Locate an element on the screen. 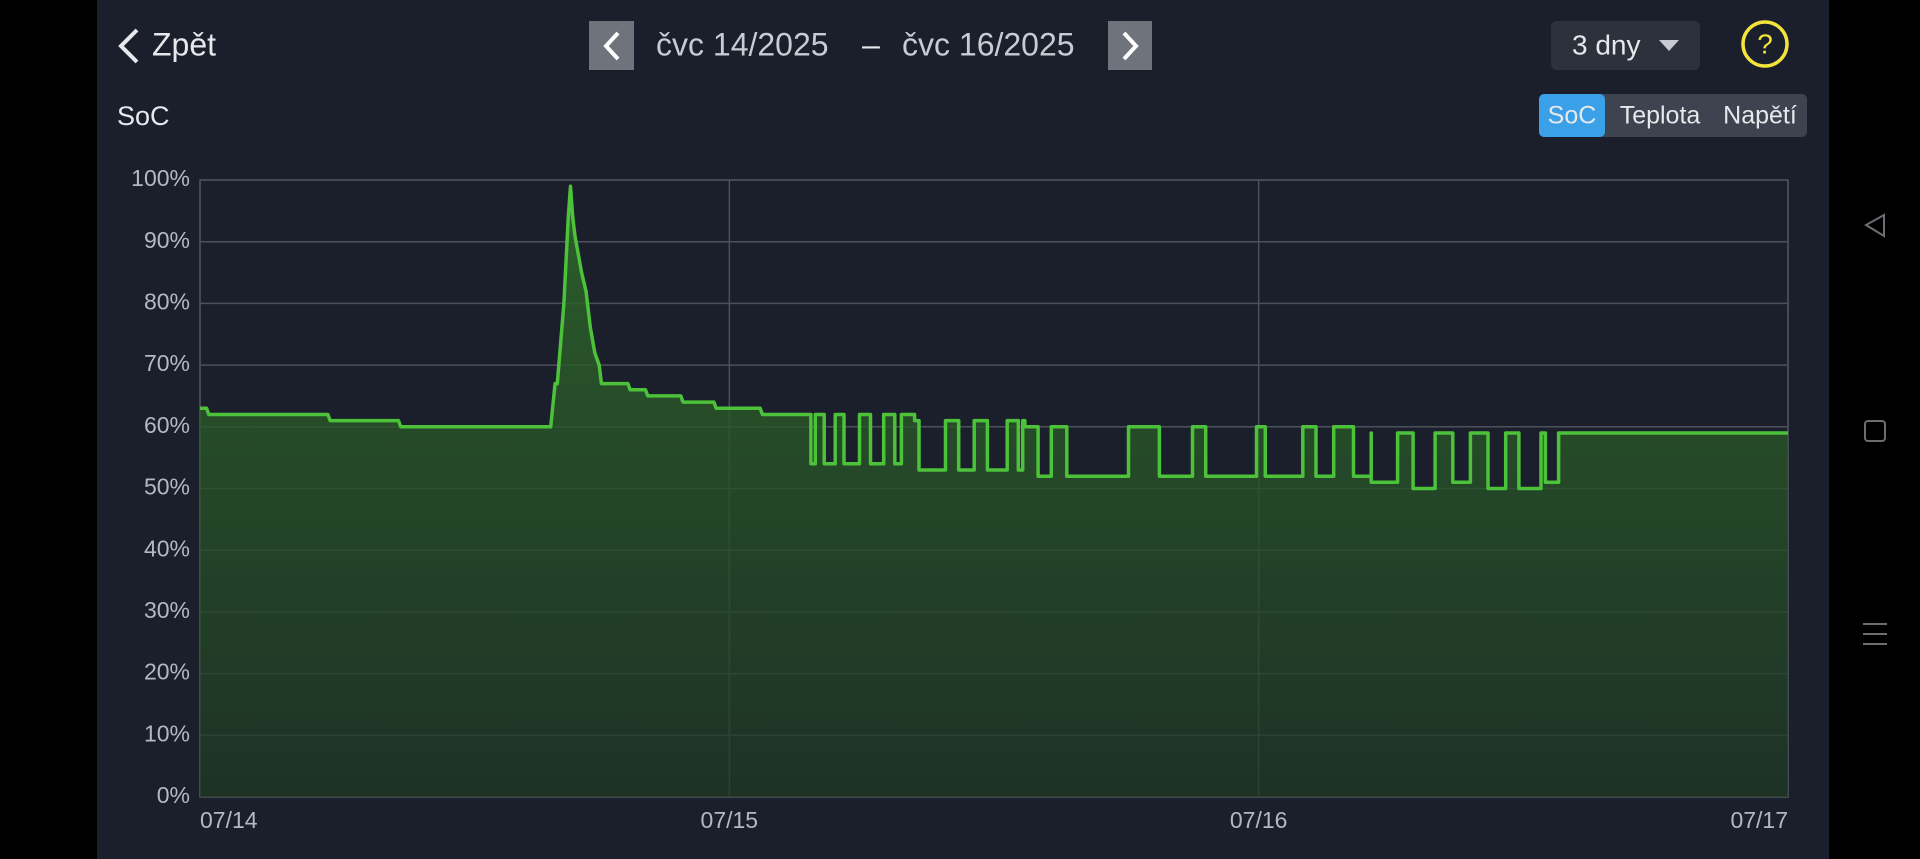 The width and height of the screenshot is (1920, 859). nav-back is located at coordinates (1874, 225).